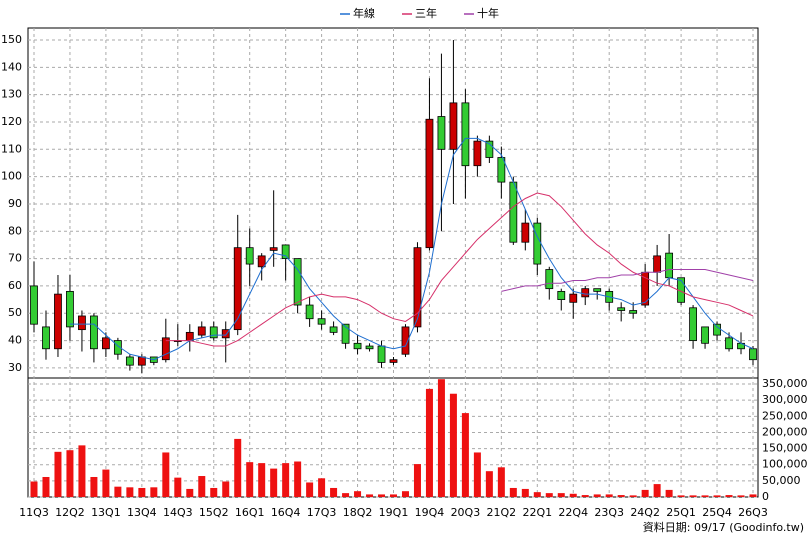  I want to click on ma-line, so click(627, 280).